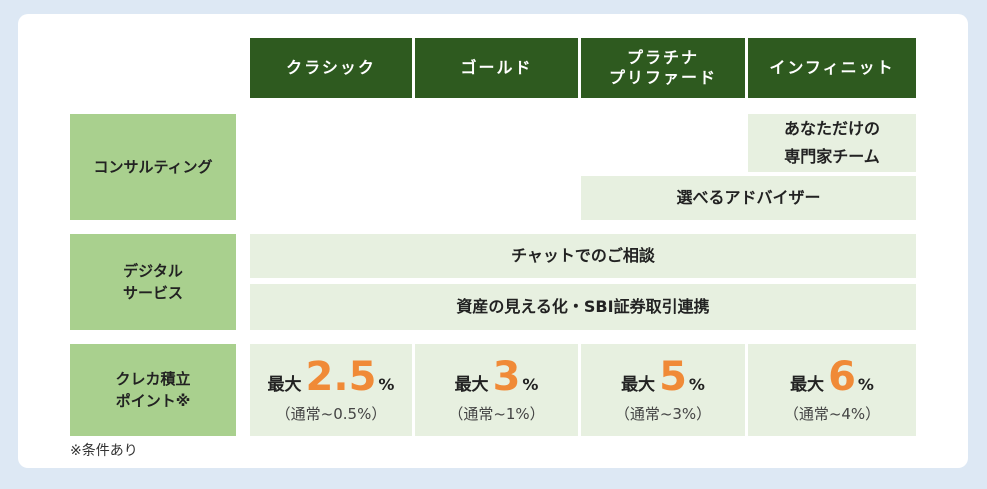 This screenshot has height=489, width=987. Describe the element at coordinates (663, 413) in the screenshot. I see `points-normal-rate: （通常~3%）` at that location.